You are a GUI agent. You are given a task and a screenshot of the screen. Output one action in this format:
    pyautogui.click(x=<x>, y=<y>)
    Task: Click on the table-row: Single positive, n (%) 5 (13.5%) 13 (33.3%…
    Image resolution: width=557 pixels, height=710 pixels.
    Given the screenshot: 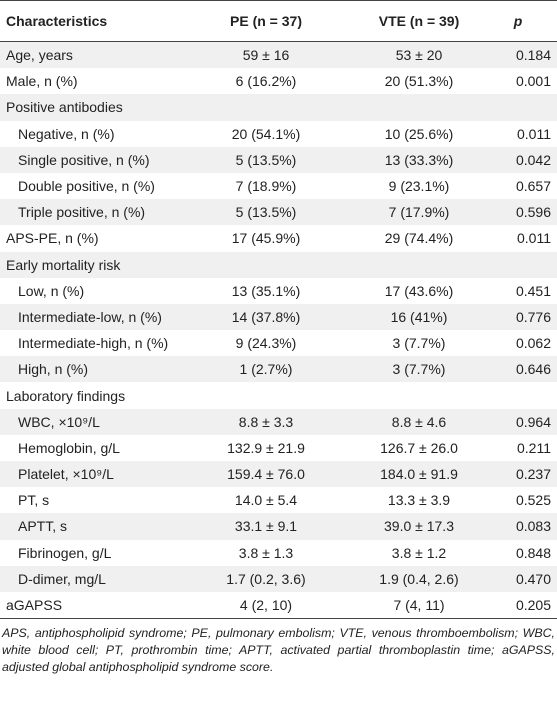 What is the action you would take?
    pyautogui.click(x=278, y=159)
    